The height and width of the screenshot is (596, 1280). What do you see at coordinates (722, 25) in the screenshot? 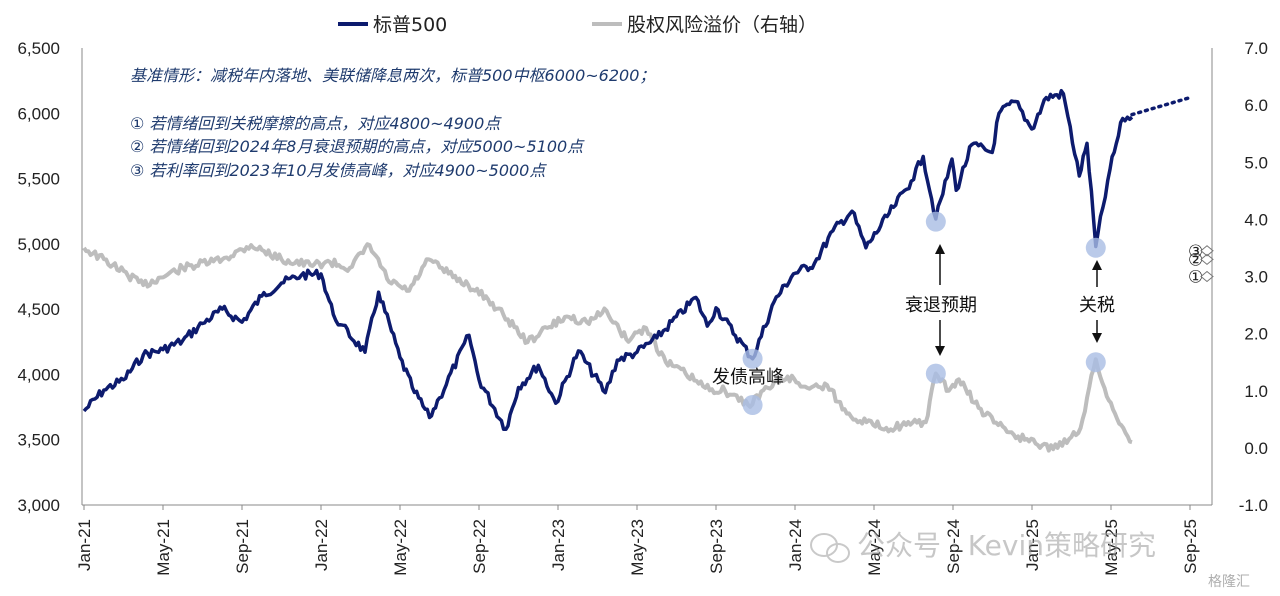
I see `legend-label-erp: 股权风险溢价（右轴）` at bounding box center [722, 25].